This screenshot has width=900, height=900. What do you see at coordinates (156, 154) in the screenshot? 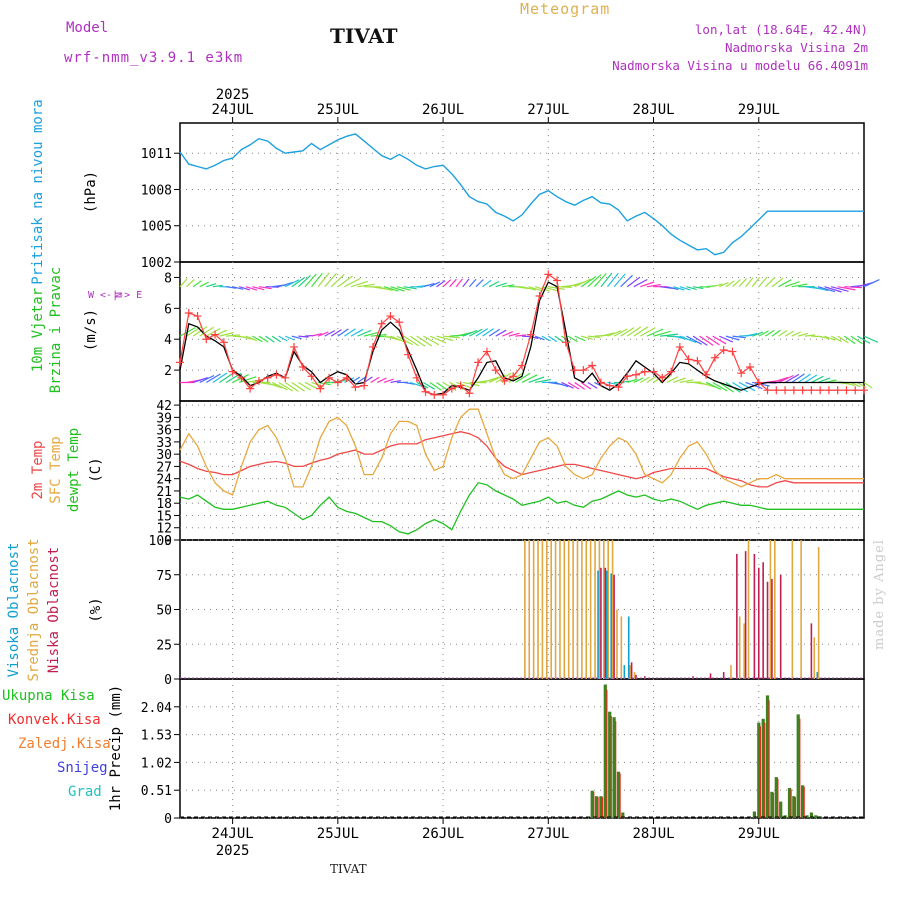
I see `y-tick-label: 1011` at bounding box center [156, 154].